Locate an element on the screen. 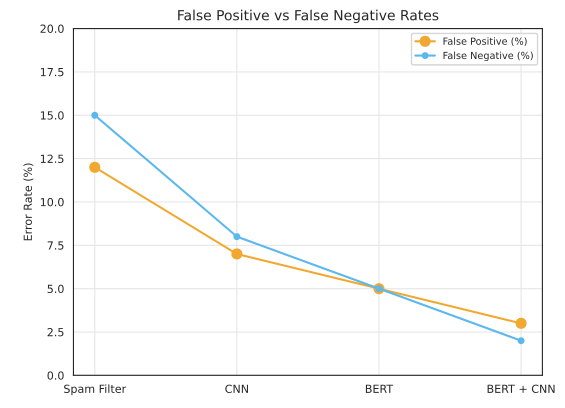 This screenshot has height=408, width=565. legend-label: False Negative (%) is located at coordinates (488, 56).